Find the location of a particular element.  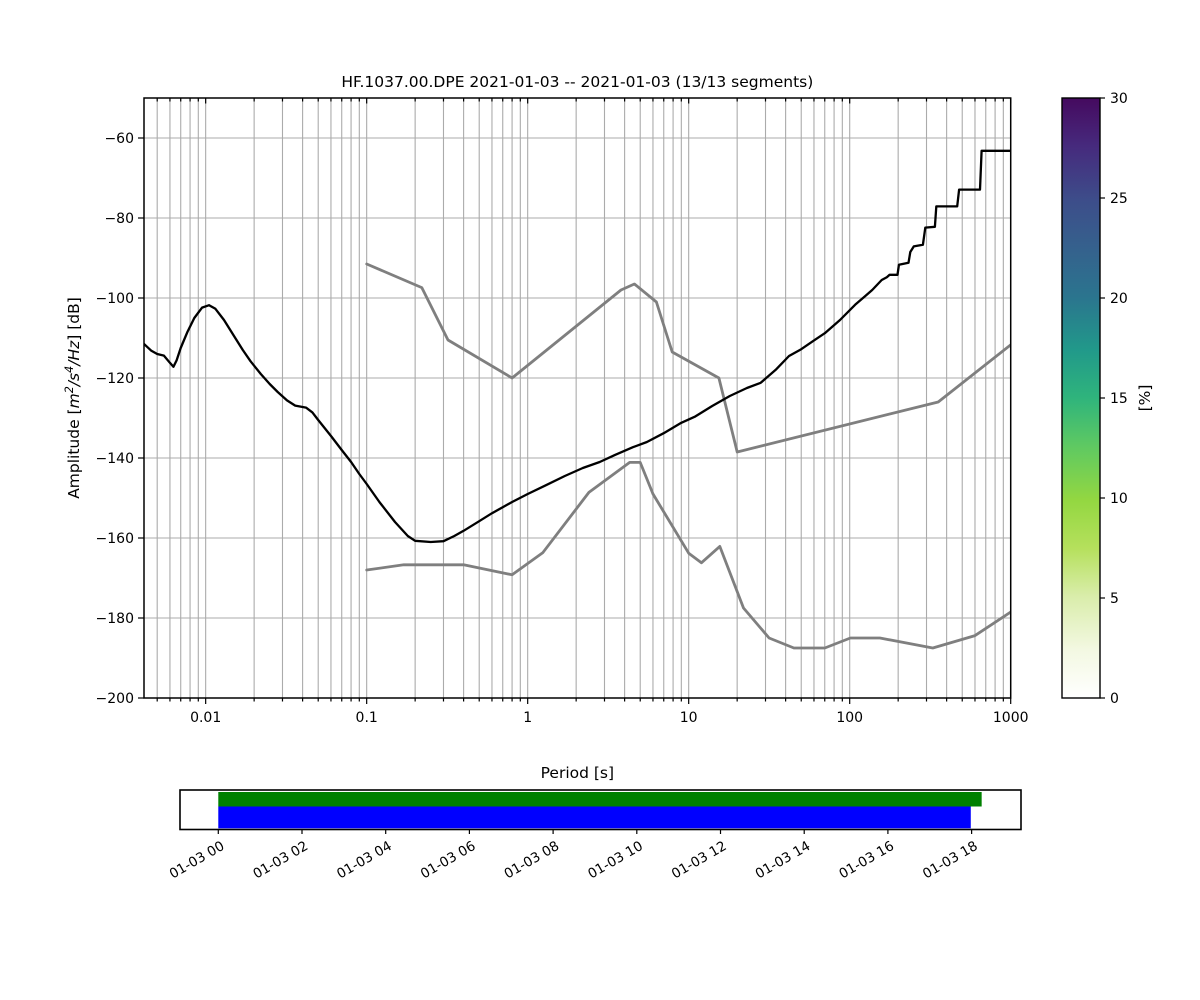

x-tick-label: 0.1 is located at coordinates (367, 718).